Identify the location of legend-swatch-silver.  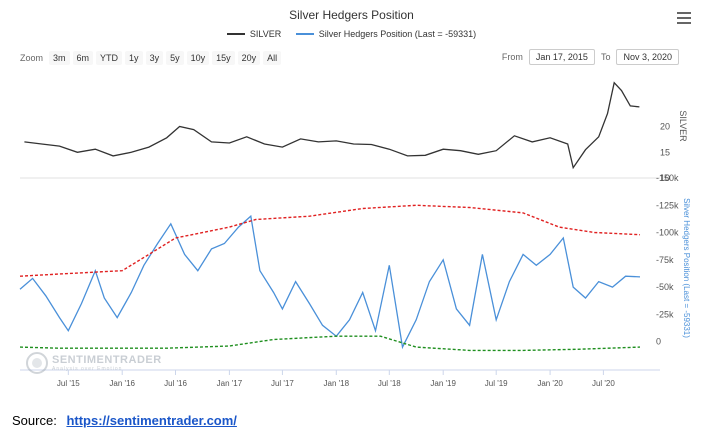
(235, 34).